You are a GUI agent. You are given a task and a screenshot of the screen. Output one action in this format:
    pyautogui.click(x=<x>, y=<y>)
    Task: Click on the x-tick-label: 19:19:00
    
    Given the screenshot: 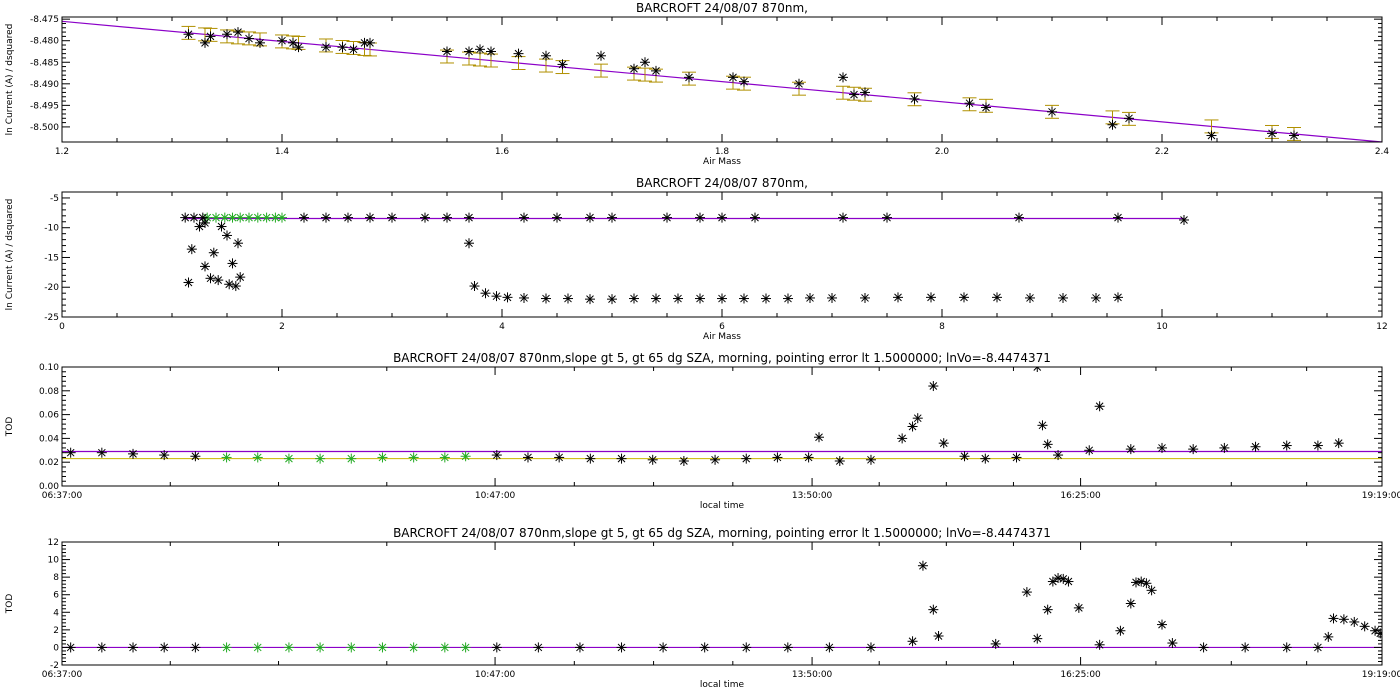 What is the action you would take?
    pyautogui.click(x=1381, y=675)
    